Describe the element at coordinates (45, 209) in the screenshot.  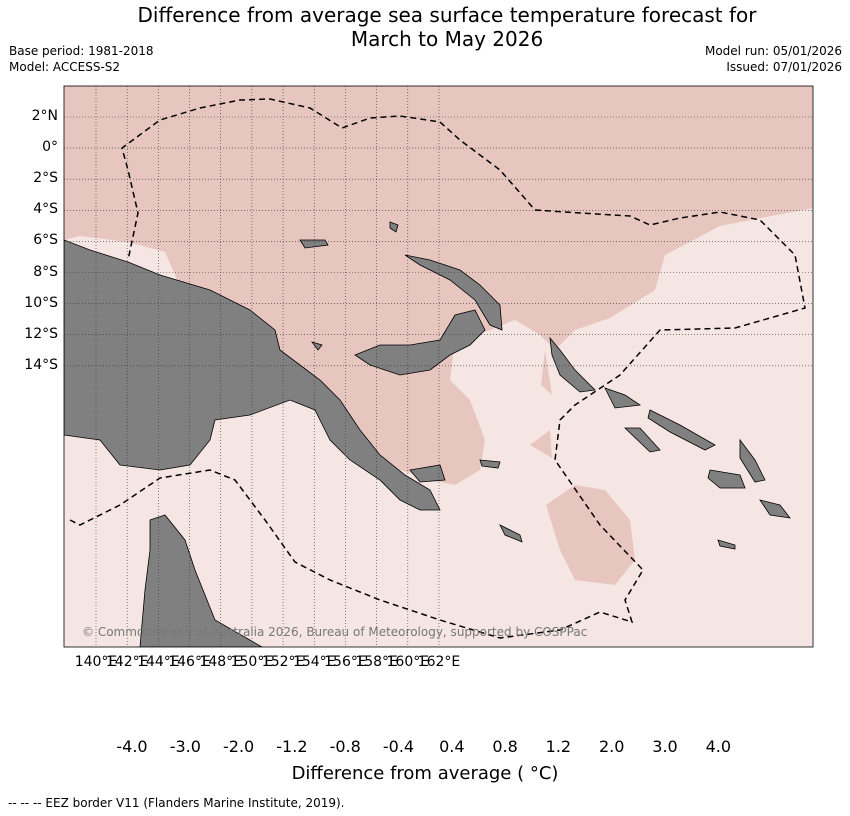
I see `lat-tick-label: 4°S` at that location.